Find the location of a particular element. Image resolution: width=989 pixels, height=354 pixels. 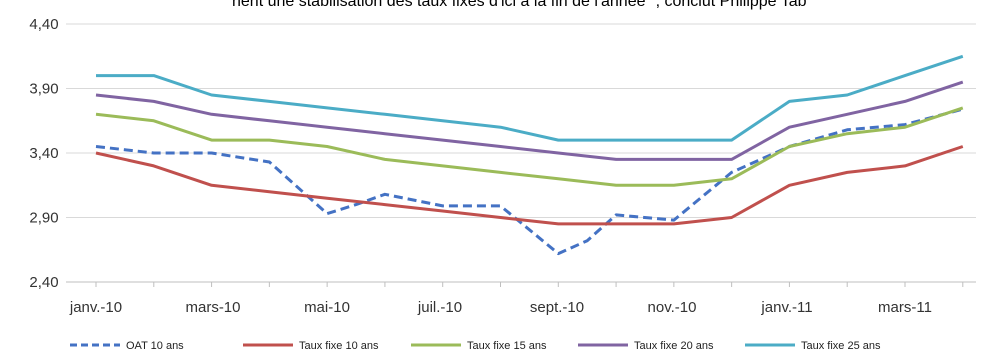

x-tick-label: janv.-11 is located at coordinates (786, 307).